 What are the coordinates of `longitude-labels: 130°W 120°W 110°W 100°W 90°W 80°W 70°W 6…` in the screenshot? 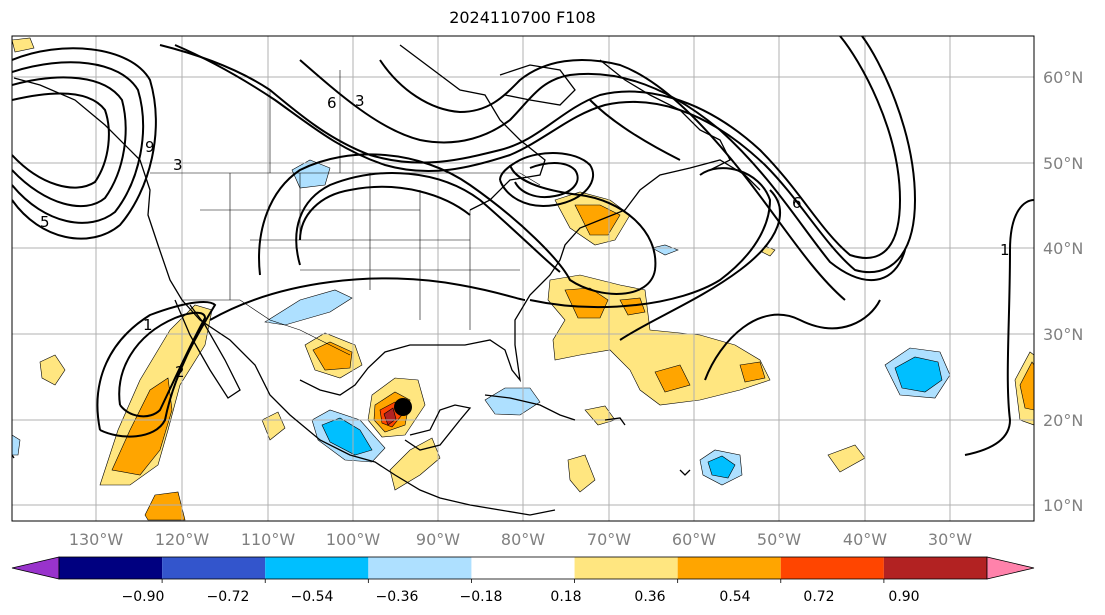 It's located at (520, 539).